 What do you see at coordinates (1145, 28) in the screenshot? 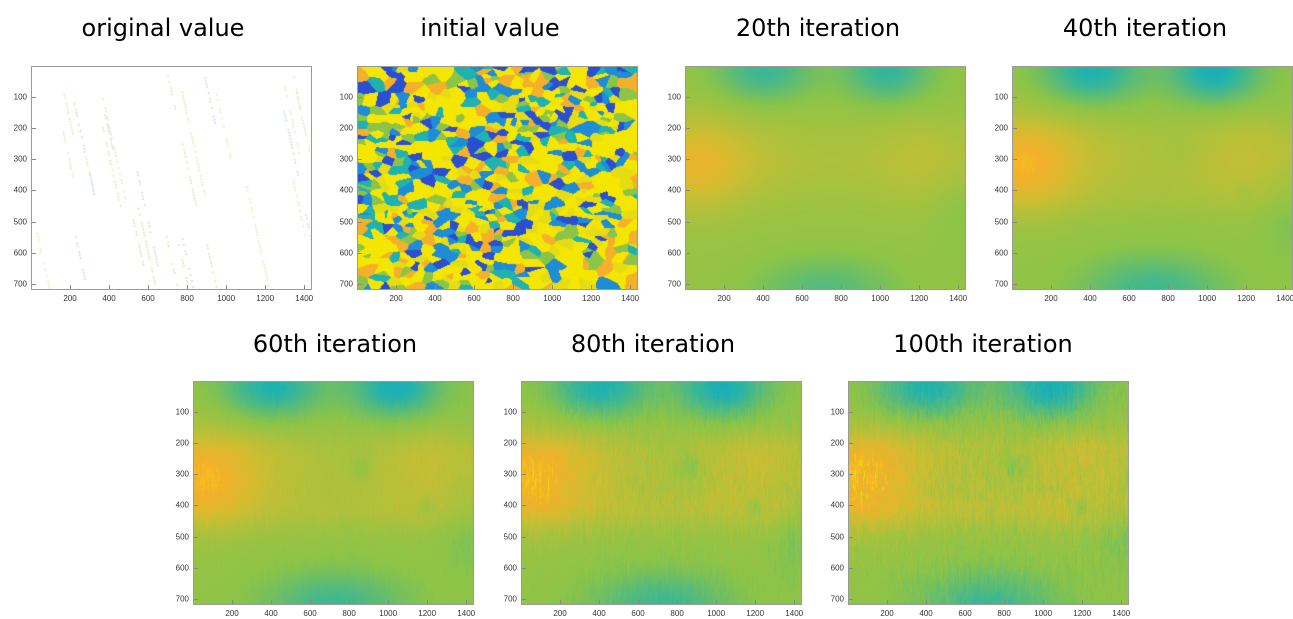
I see `panel-title: 40th iteration` at bounding box center [1145, 28].